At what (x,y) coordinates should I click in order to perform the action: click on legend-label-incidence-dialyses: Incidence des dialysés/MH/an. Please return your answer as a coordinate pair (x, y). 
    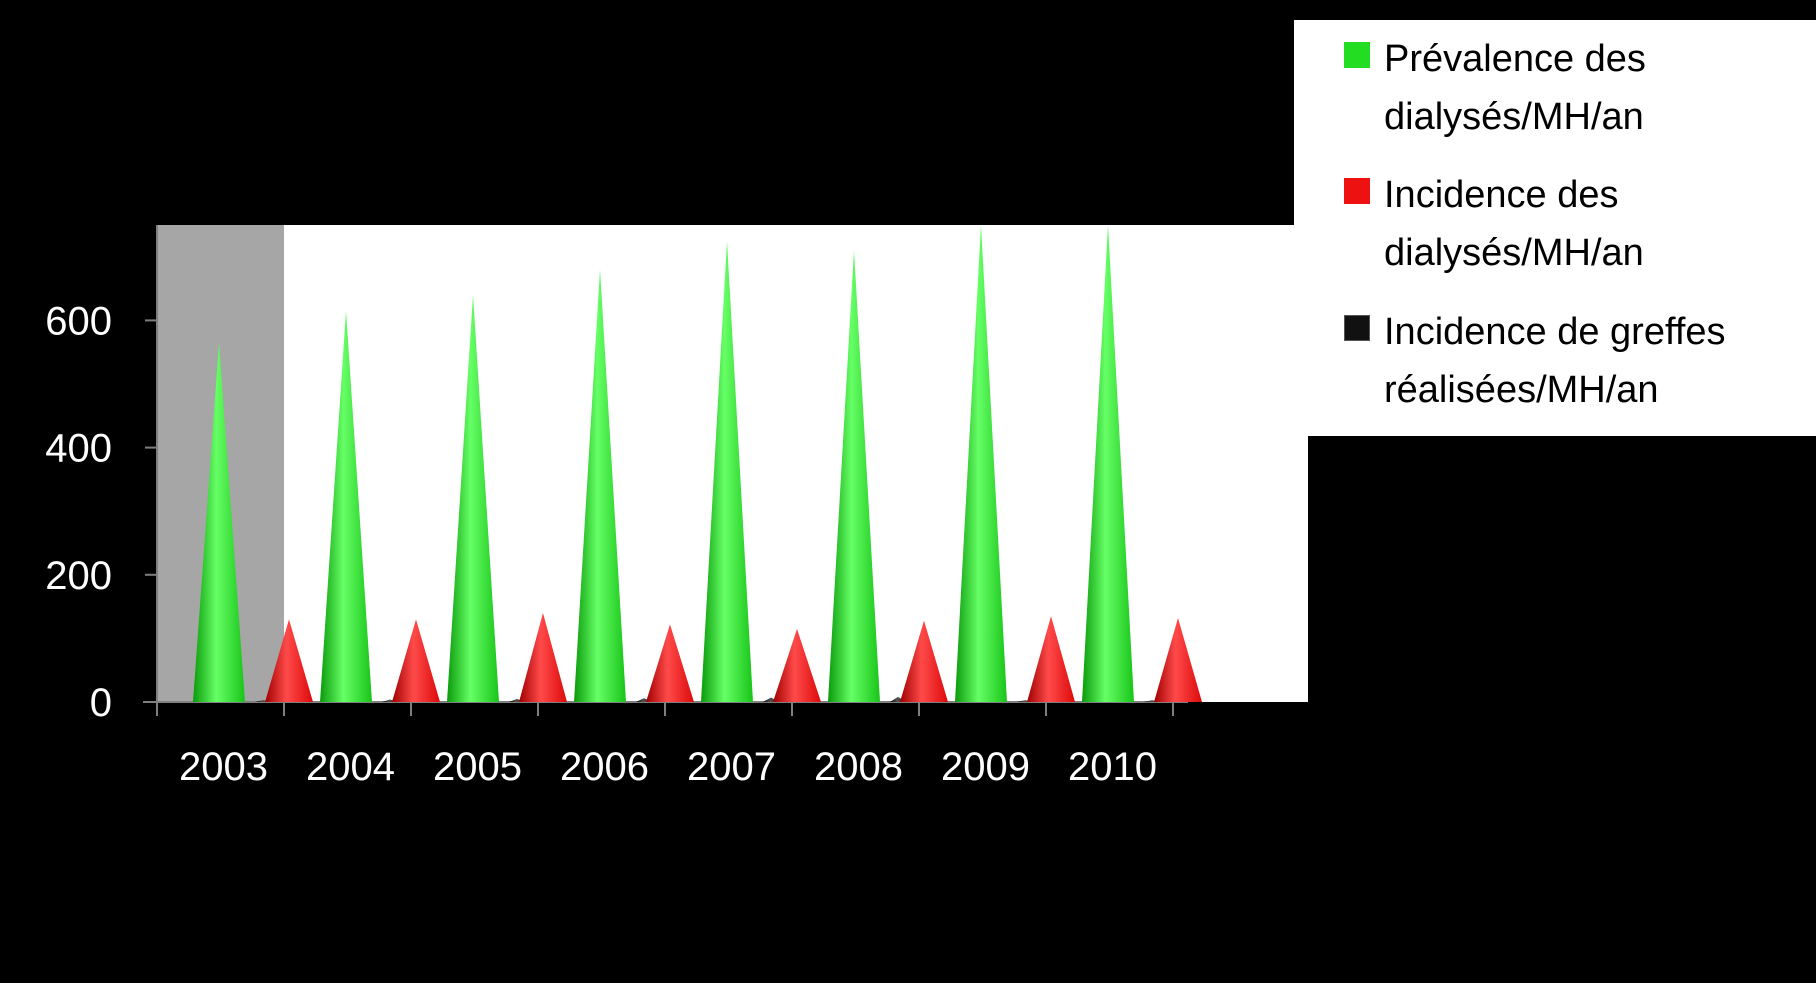
    Looking at the image, I should click on (1514, 224).